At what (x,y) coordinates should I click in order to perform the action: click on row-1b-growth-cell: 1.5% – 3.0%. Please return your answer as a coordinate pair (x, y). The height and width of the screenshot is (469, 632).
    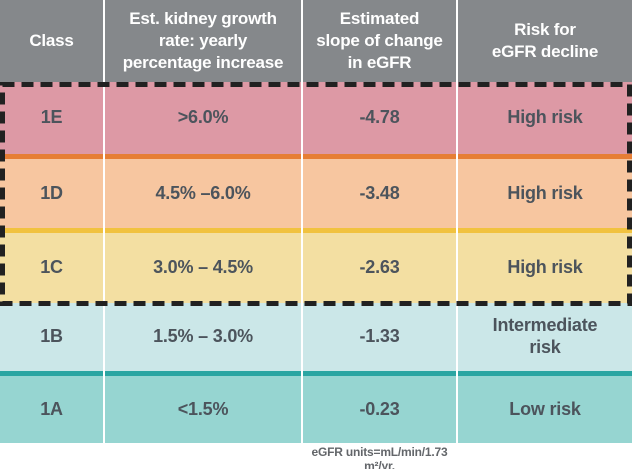
    Looking at the image, I should click on (203, 337).